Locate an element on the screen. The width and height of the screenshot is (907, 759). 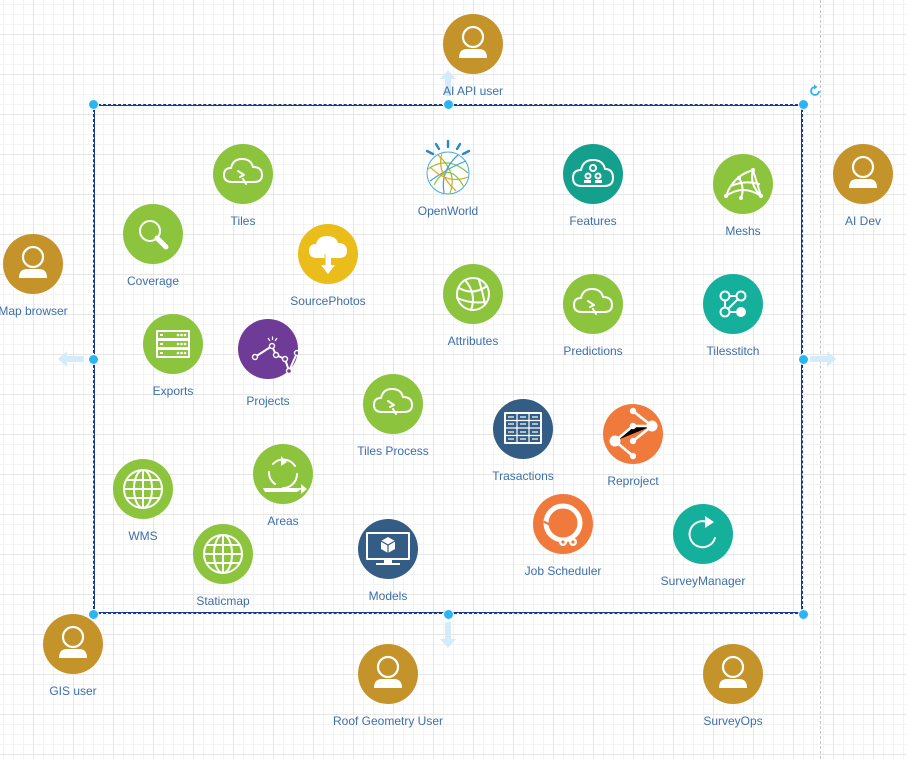
node-staticmap is located at coordinates (223, 554).